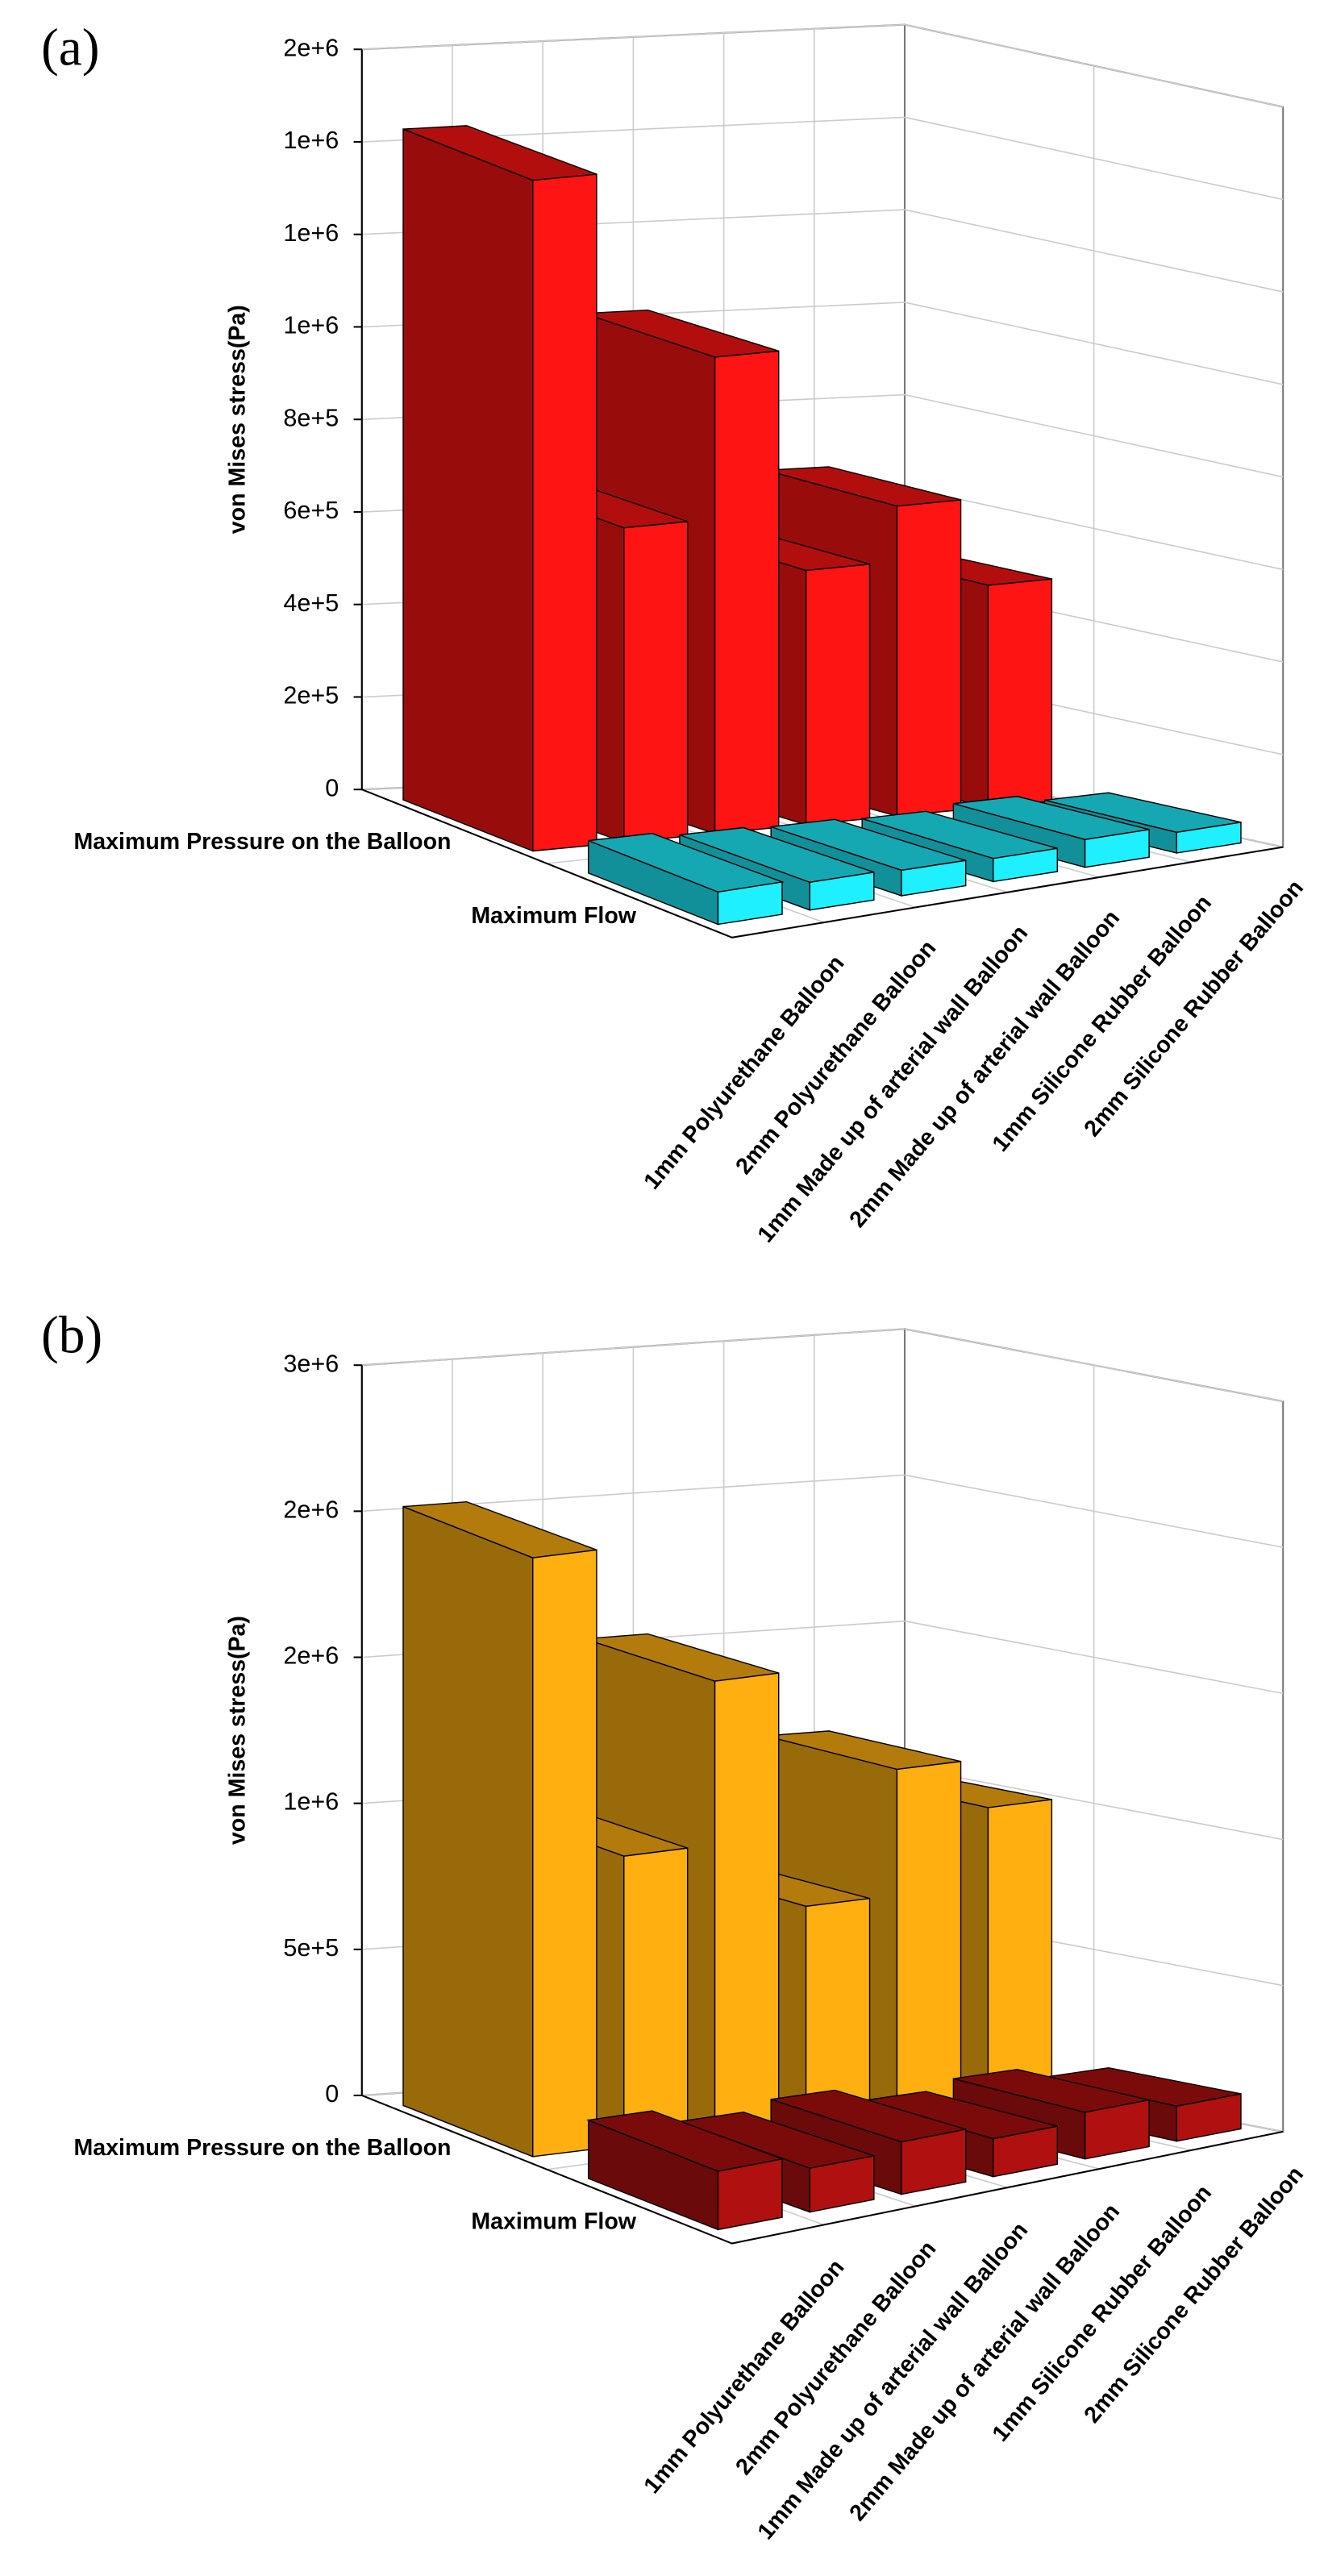 The image size is (1324, 2576). What do you see at coordinates (311, 603) in the screenshot?
I see `y-tick-label: 4e+5` at bounding box center [311, 603].